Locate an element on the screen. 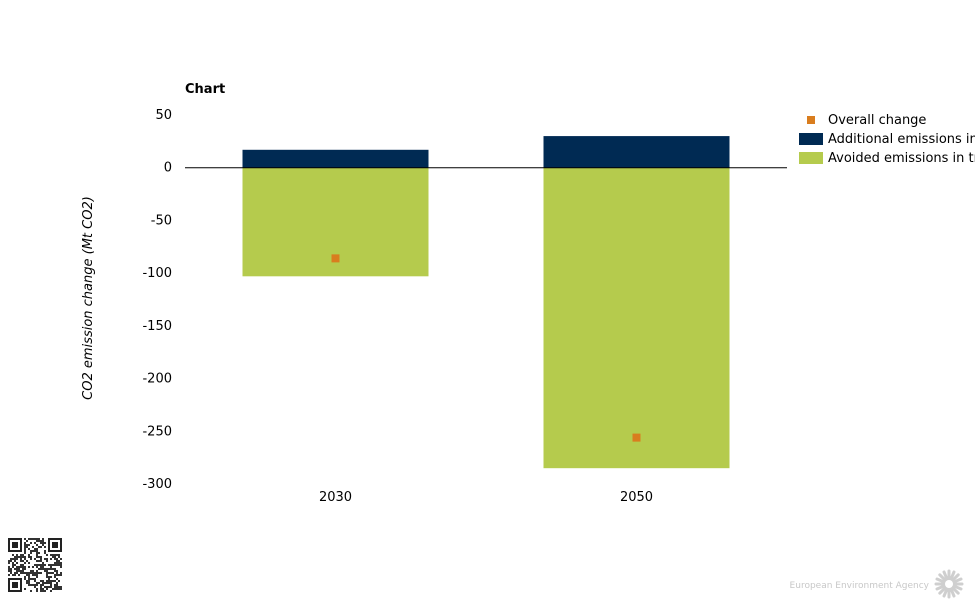  y-tick-label: 0 is located at coordinates (168, 168).